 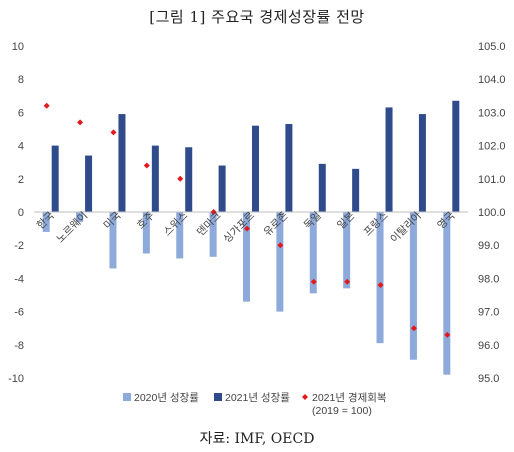 I want to click on y-left-tick-label: 8, so click(x=21, y=80).